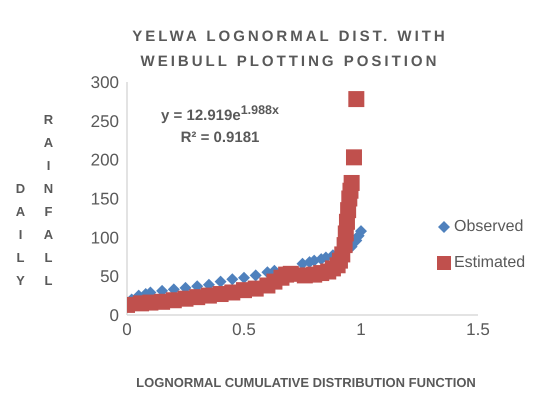 This screenshot has height=419, width=551. What do you see at coordinates (34, 203) in the screenshot?
I see `y-axis-title: DAILY RAINFALL` at bounding box center [34, 203].